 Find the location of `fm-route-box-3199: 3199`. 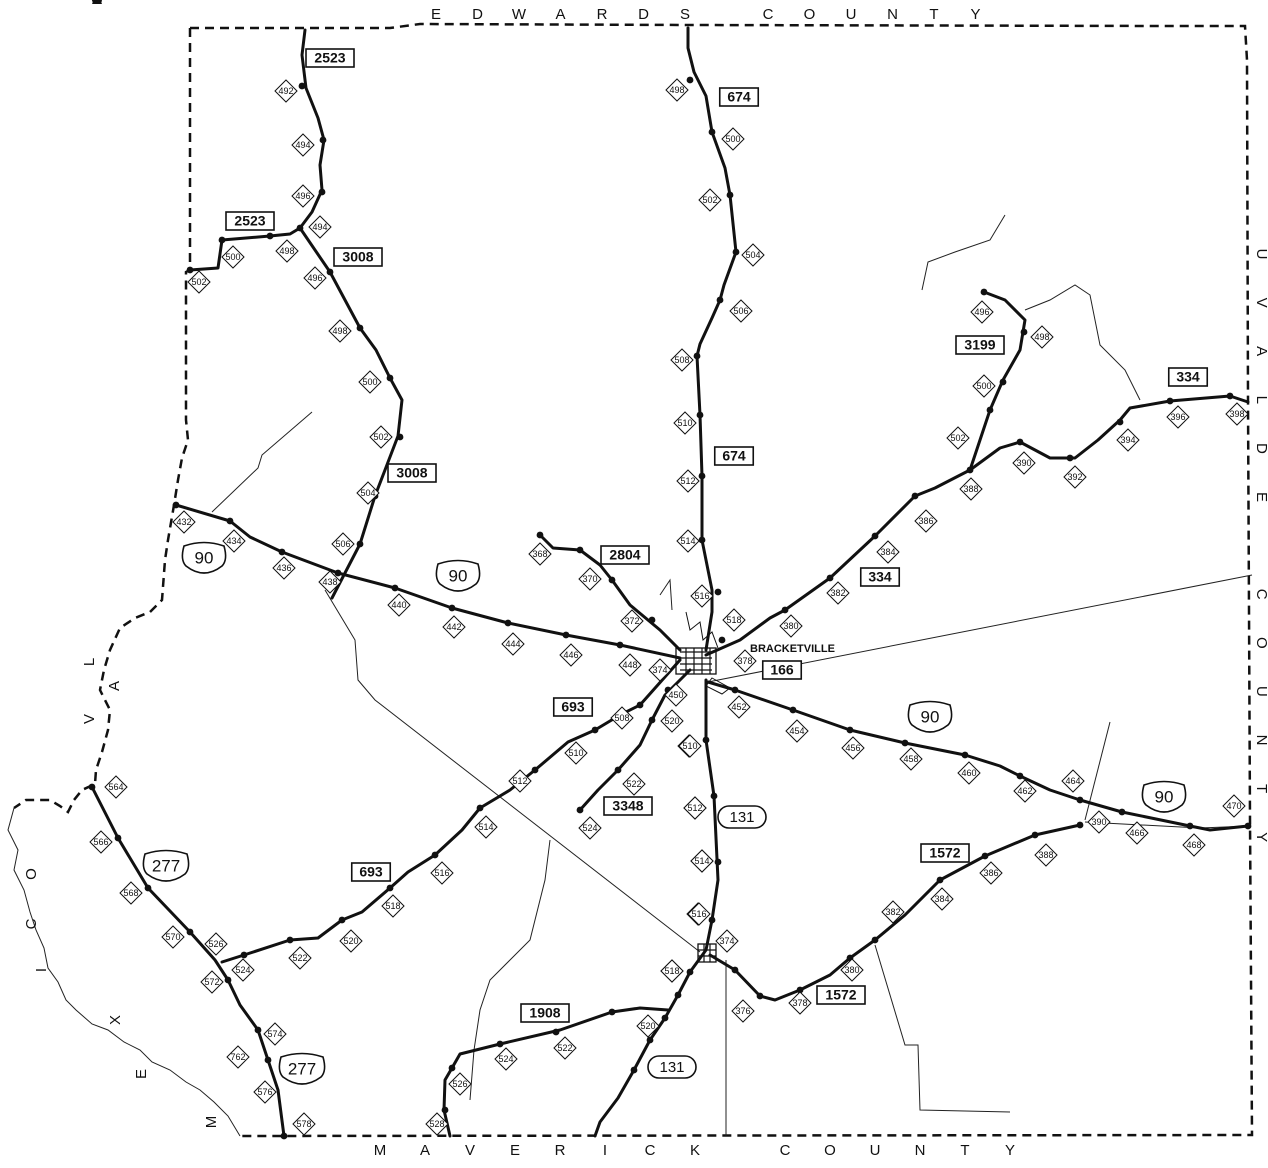

fm-route-box-3199: 3199 is located at coordinates (980, 345).